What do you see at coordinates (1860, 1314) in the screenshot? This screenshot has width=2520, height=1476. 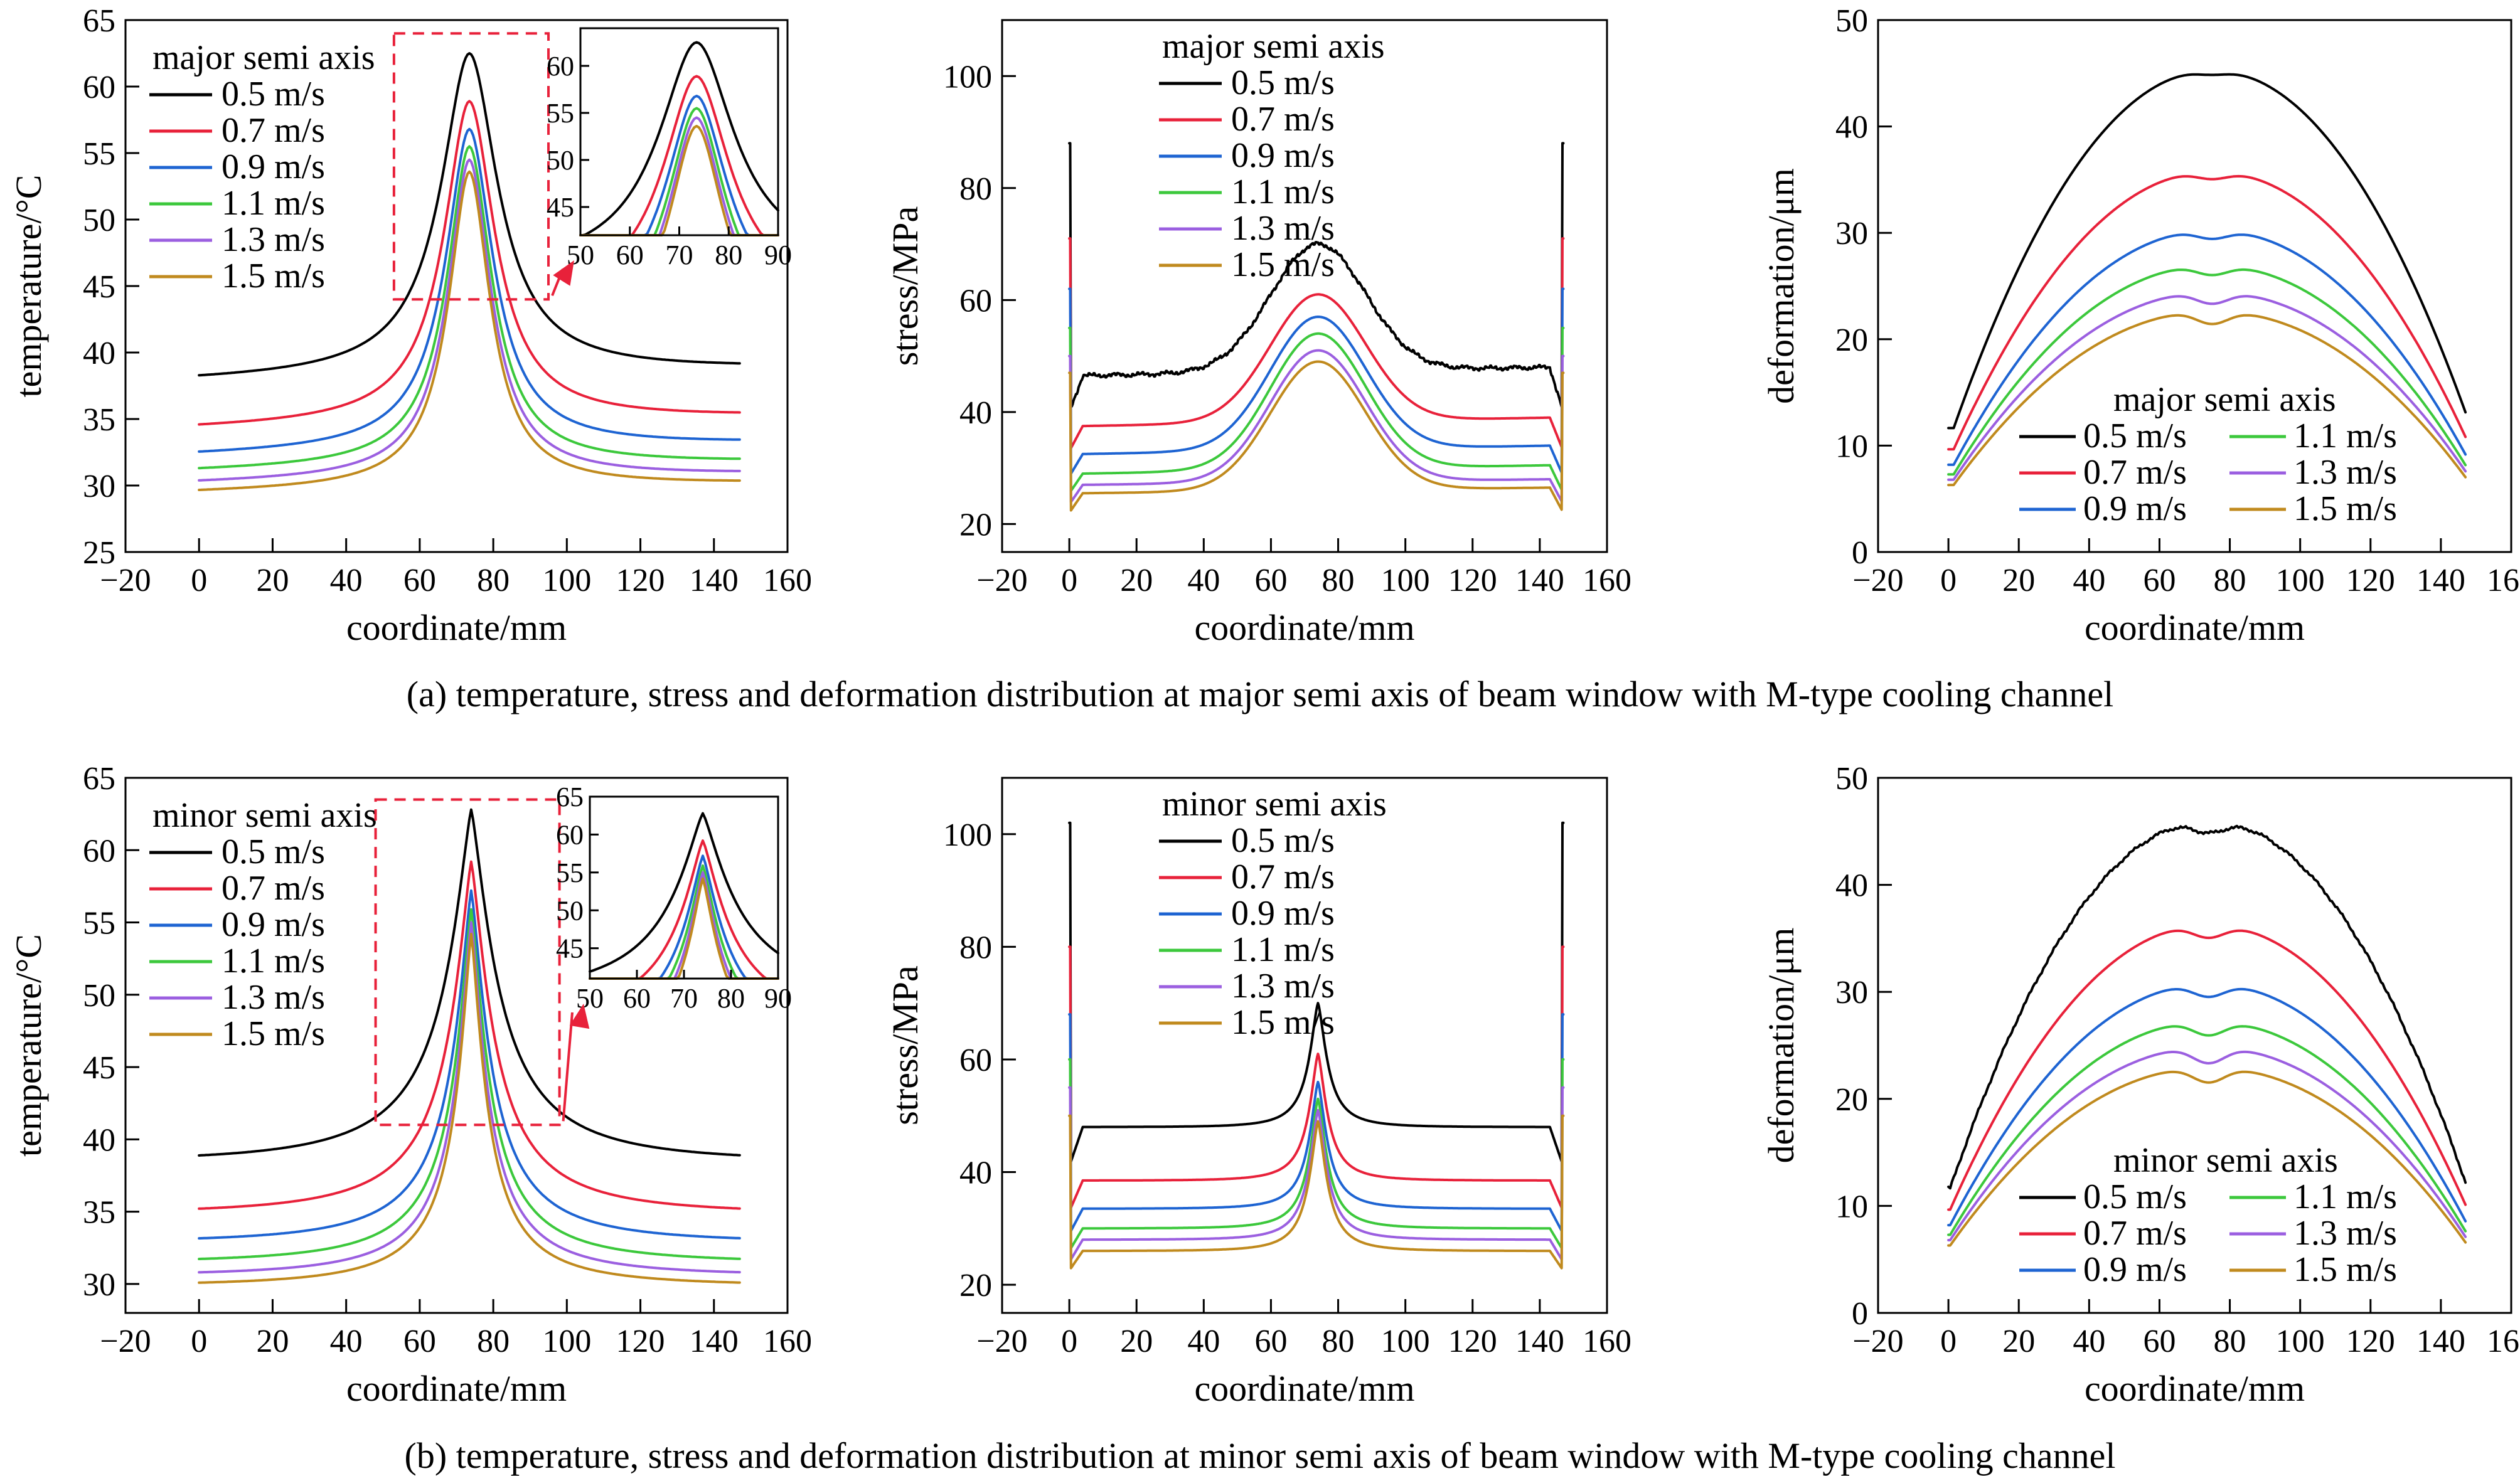 I see `y-tick-label: 0` at bounding box center [1860, 1314].